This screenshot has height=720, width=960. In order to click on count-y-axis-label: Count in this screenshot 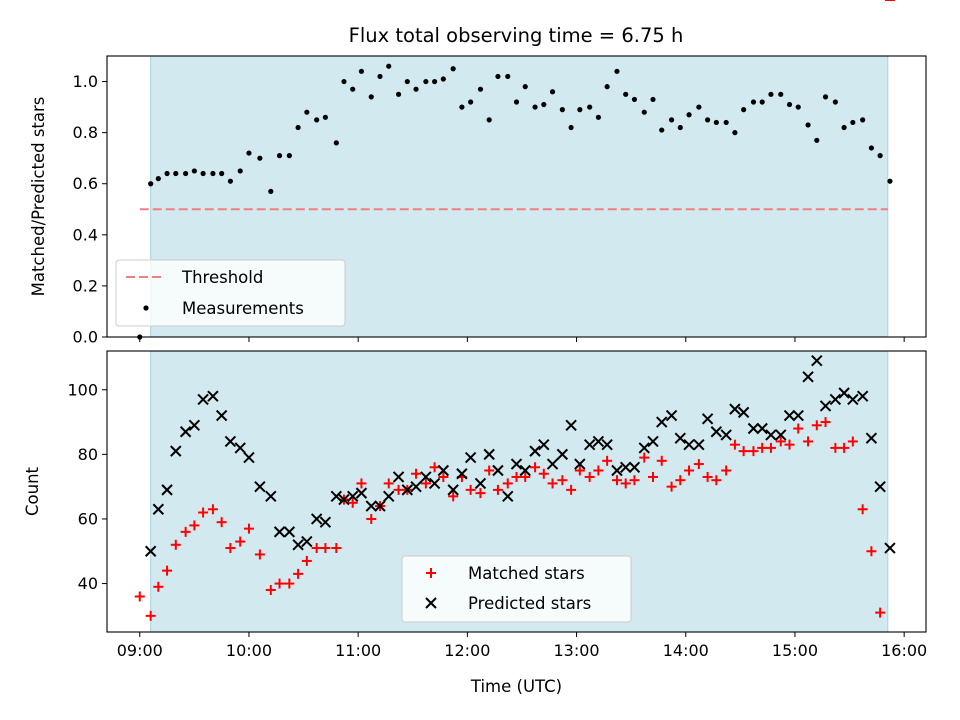, I will do `click(32, 491)`.